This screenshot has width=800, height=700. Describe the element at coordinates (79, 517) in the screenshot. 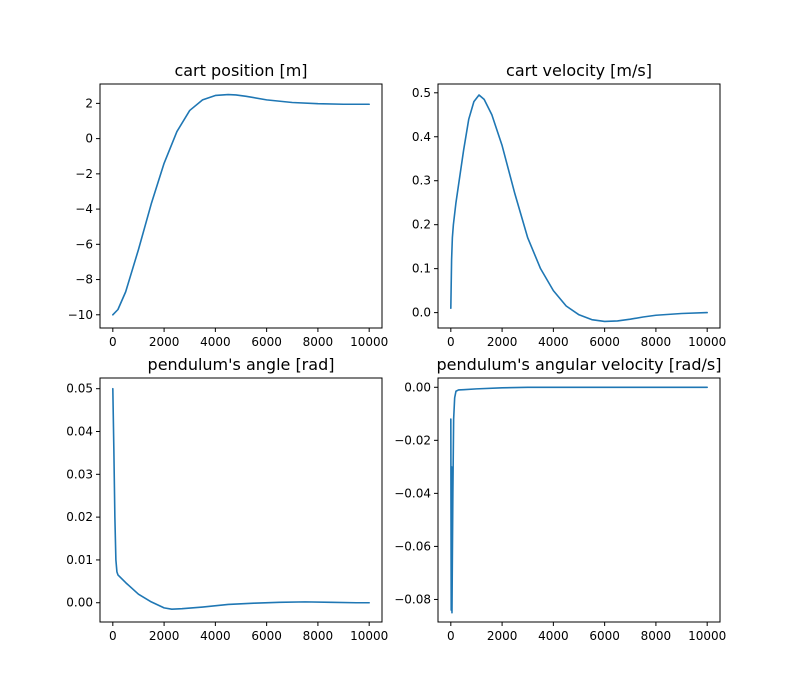

I see `y-tick-label: 0.02` at that location.